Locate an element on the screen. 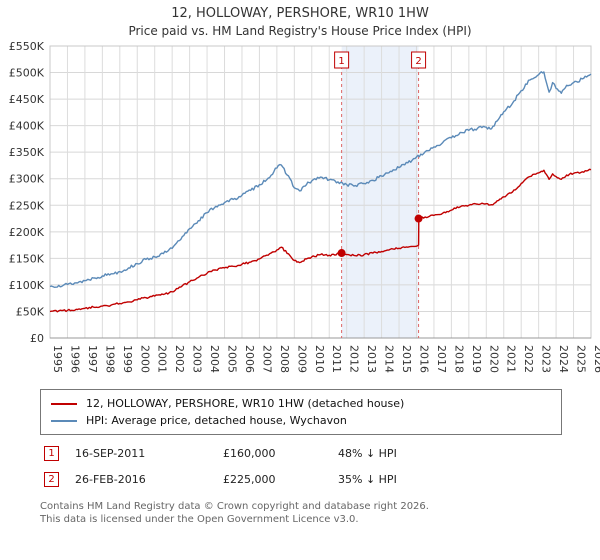 The width and height of the screenshot is (600, 560). annotation-number: 1 is located at coordinates (51, 453).